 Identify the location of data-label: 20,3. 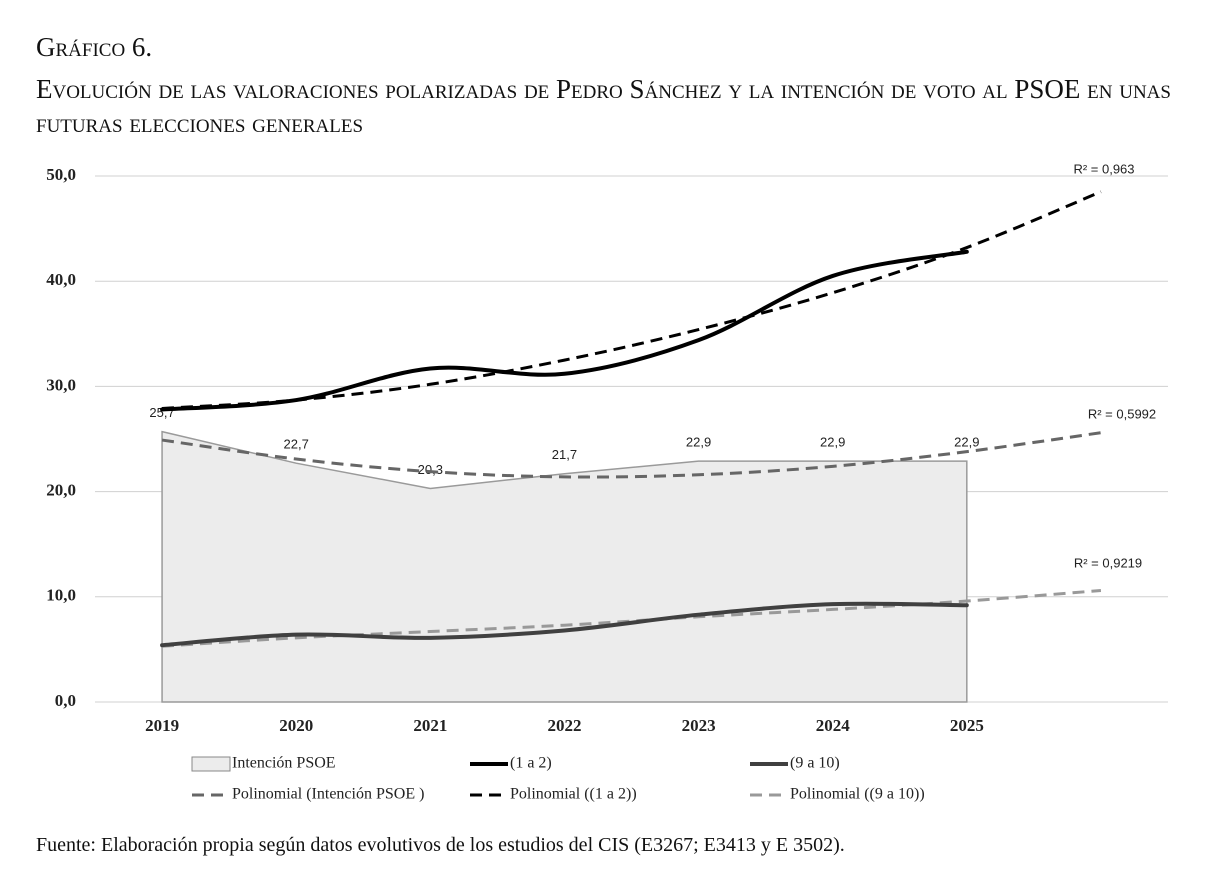
(430, 469).